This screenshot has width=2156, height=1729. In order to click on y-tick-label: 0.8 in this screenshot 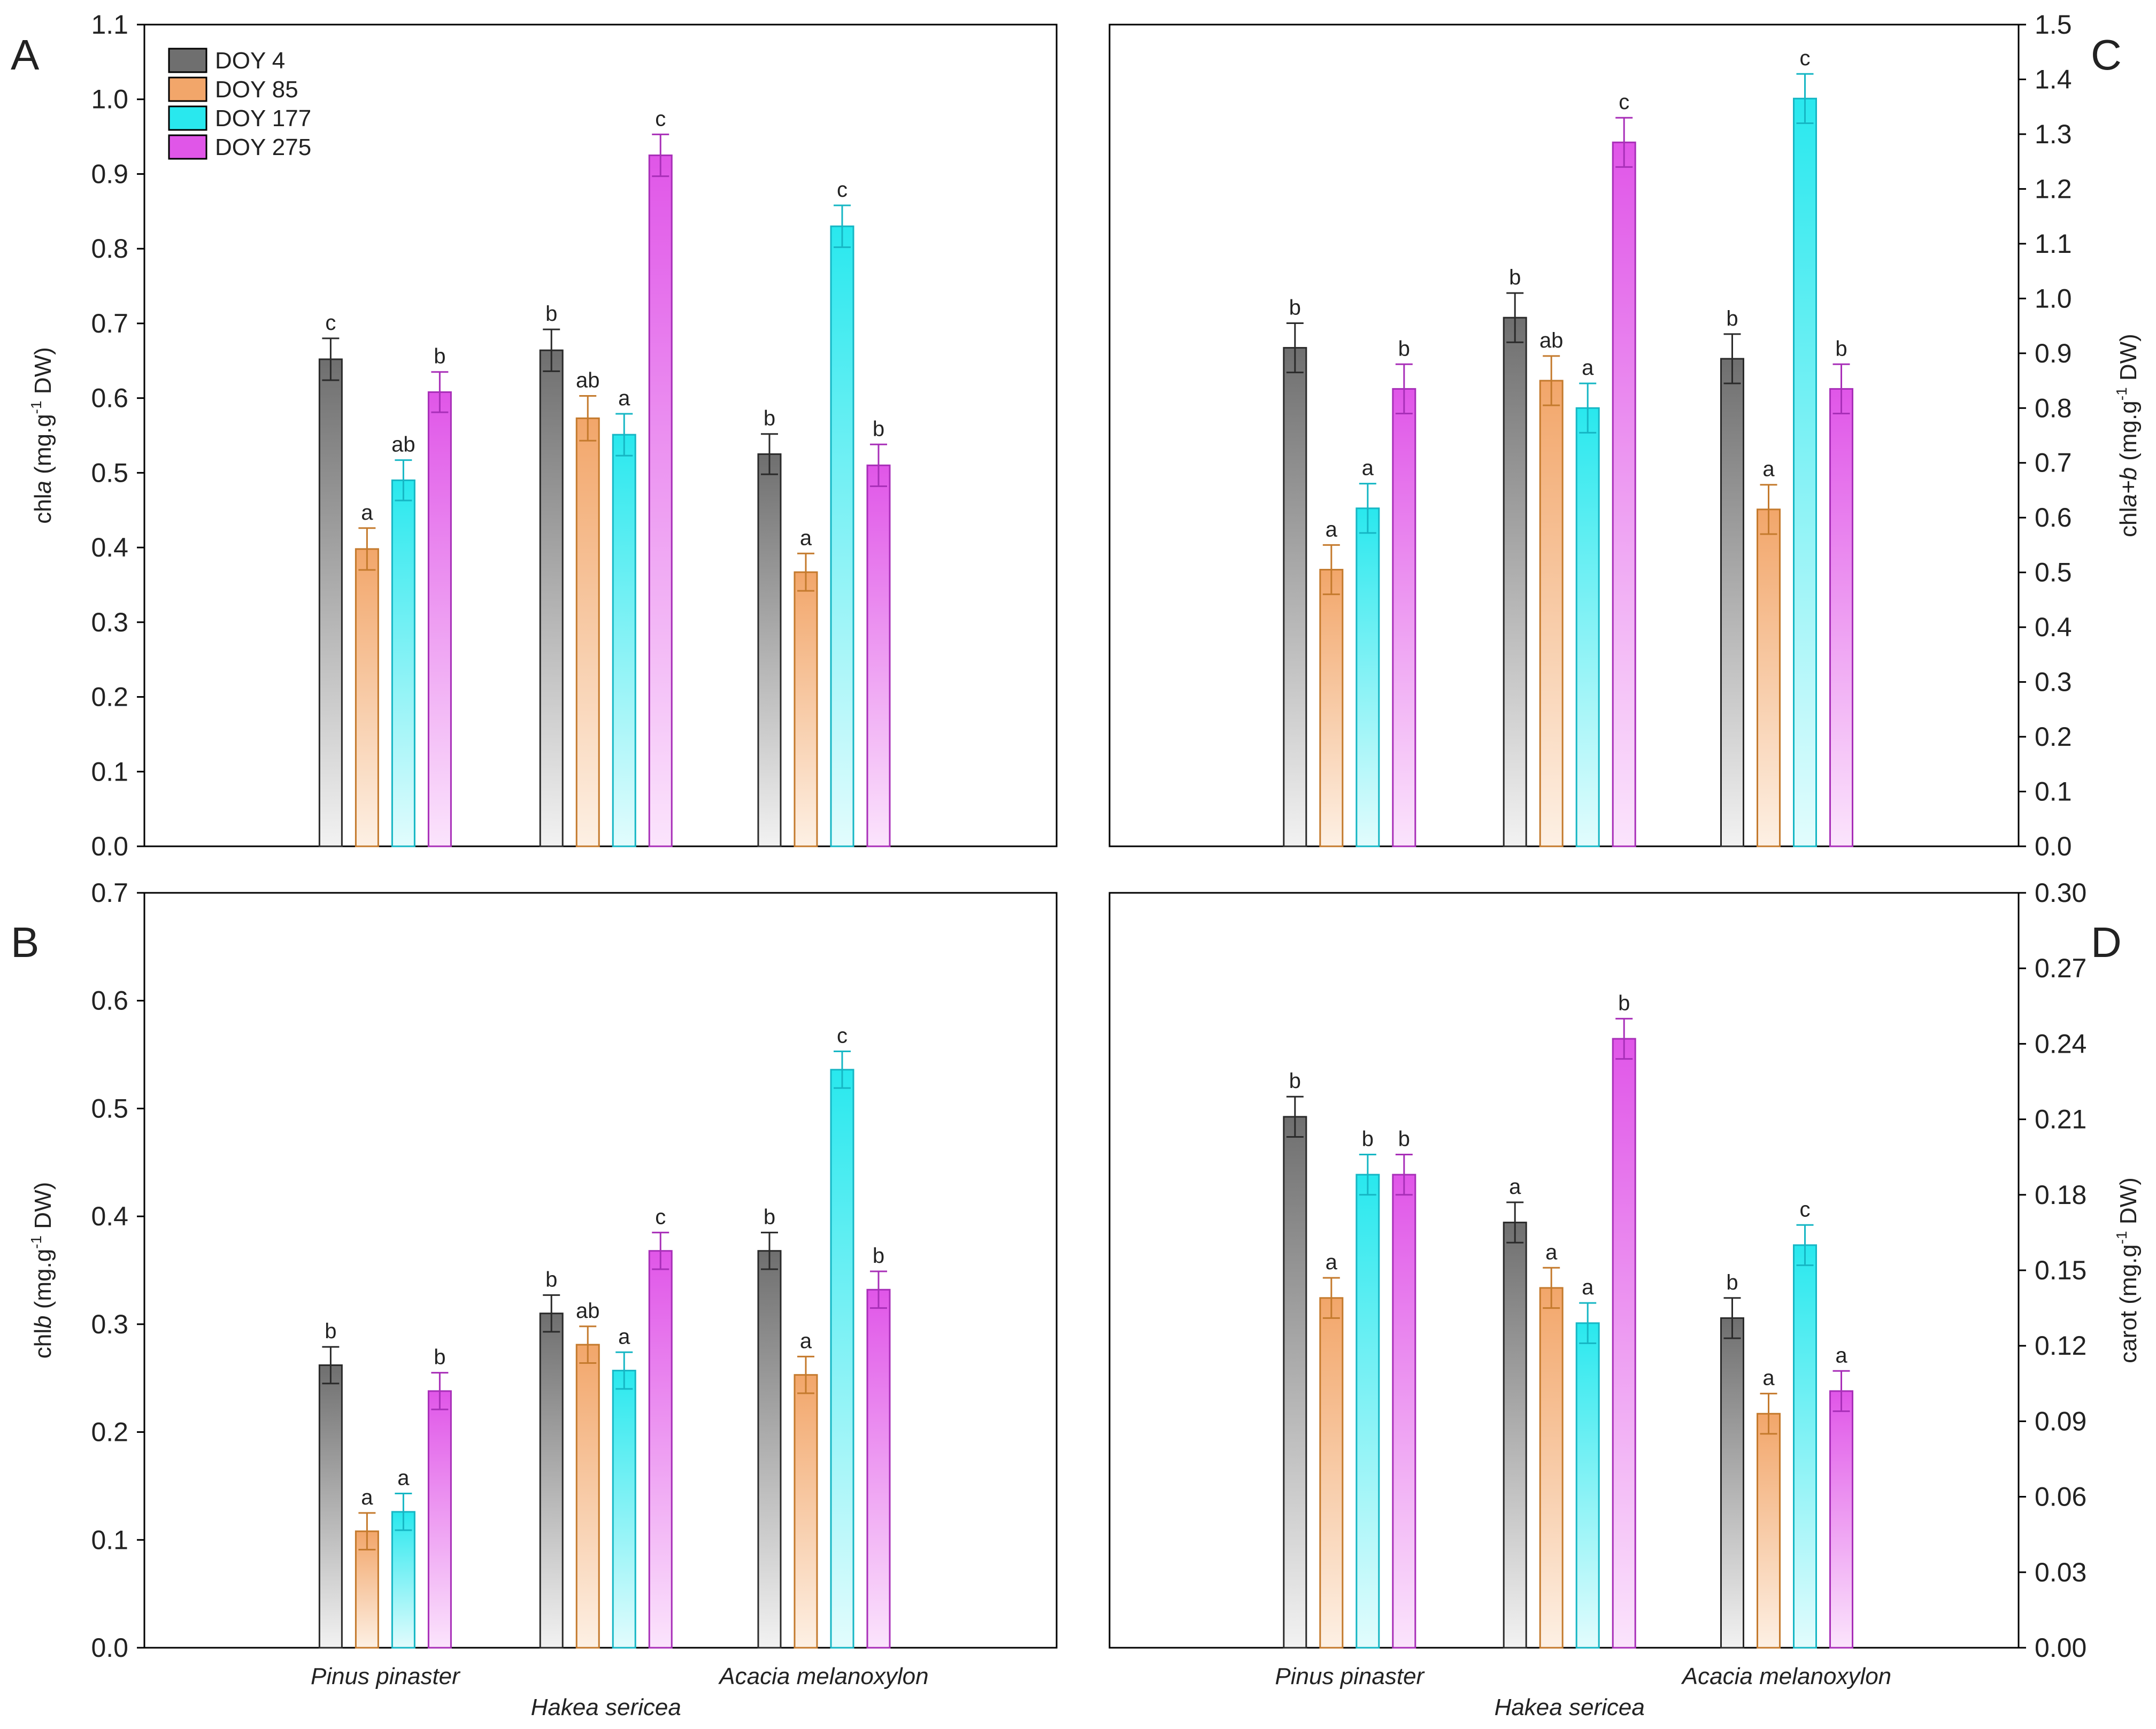, I will do `click(109, 249)`.